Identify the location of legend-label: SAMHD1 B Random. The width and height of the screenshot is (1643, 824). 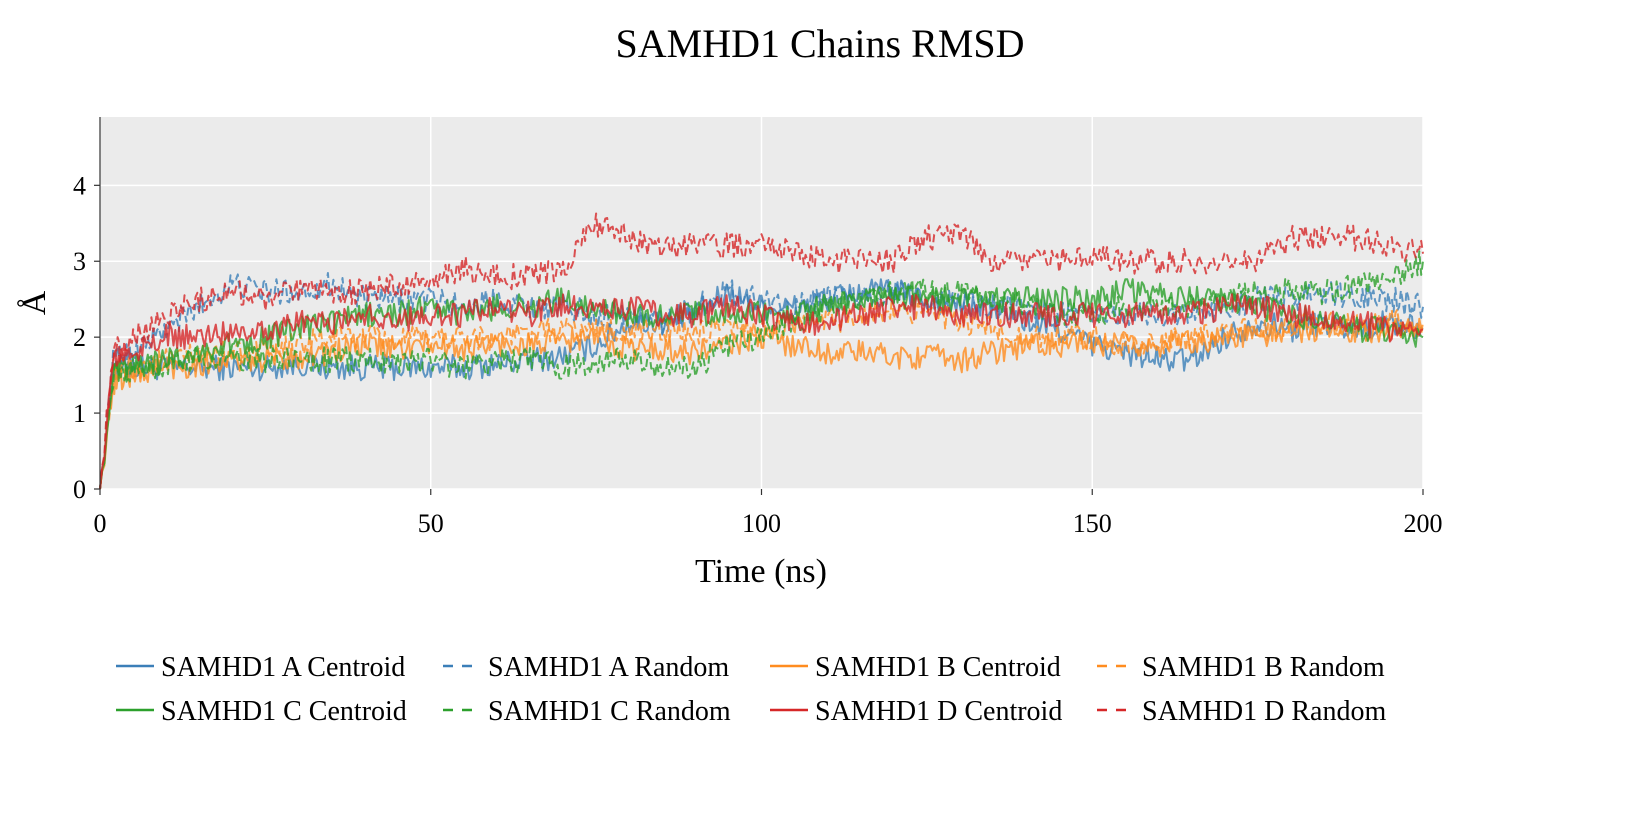
(1263, 667).